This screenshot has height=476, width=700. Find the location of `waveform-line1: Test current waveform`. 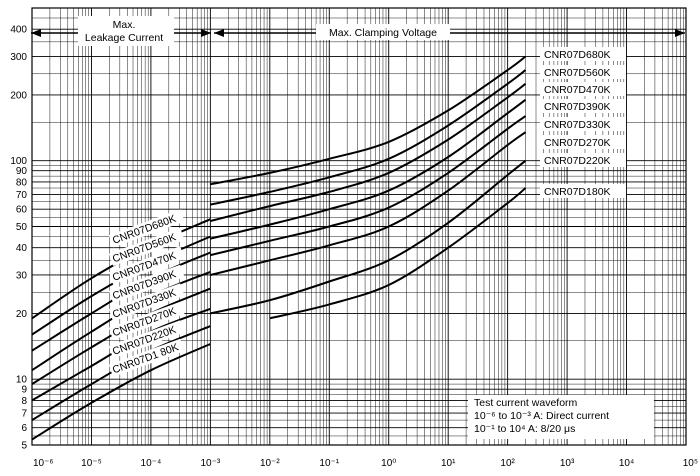

waveform-line1: Test current waveform is located at coordinates (526, 403).